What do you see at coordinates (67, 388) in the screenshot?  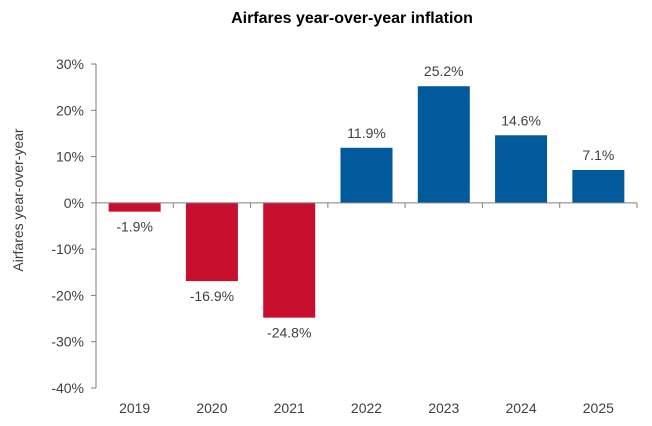 I see `y-tick-label: -40%` at bounding box center [67, 388].